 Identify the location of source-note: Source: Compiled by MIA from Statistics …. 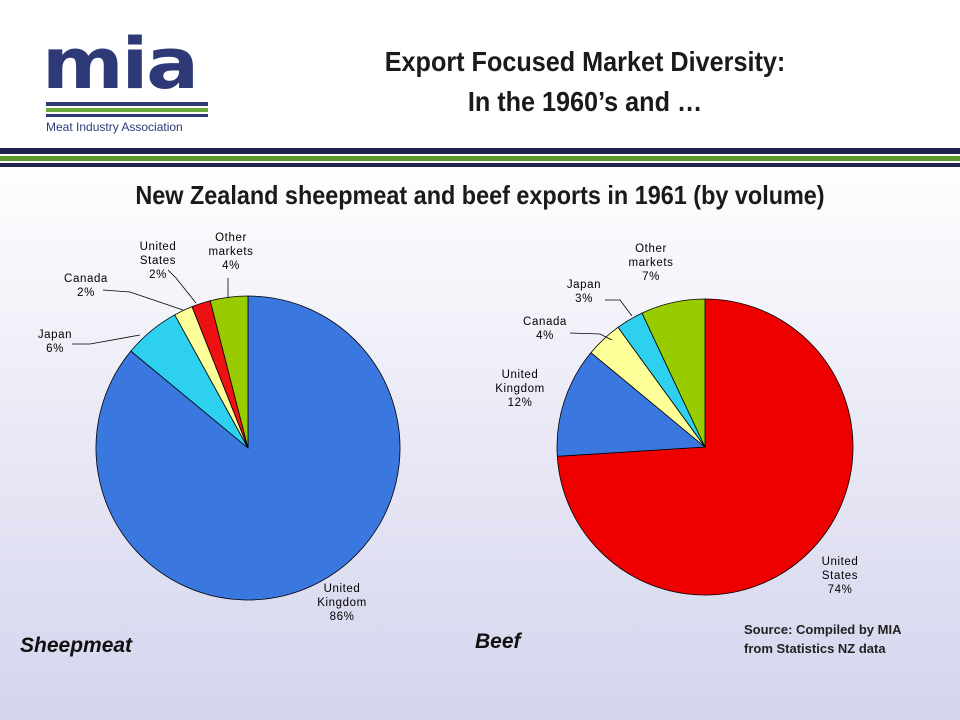
(822, 639).